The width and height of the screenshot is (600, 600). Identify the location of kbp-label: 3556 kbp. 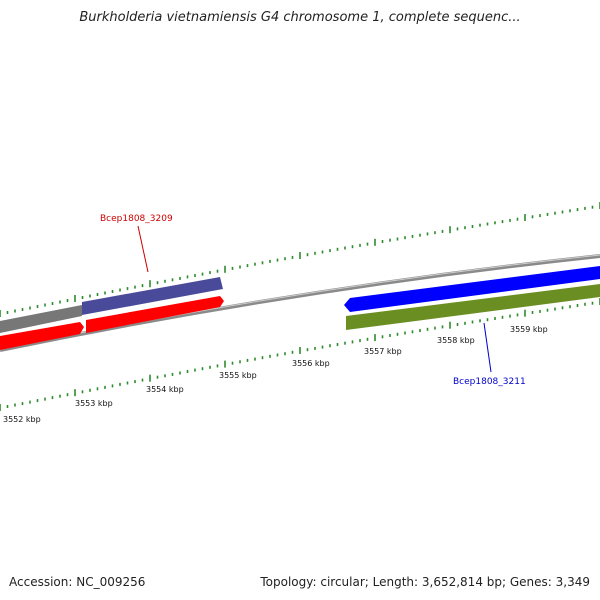
(311, 363).